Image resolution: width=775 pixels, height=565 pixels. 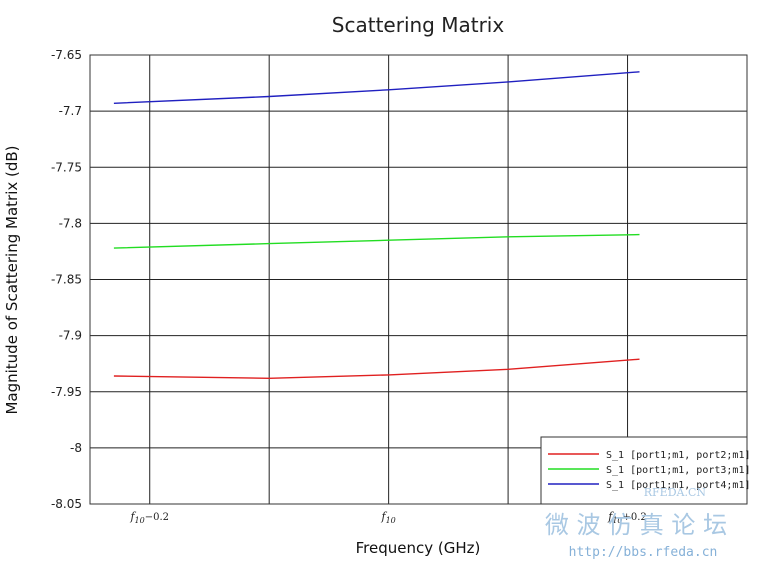 What do you see at coordinates (70, 223) in the screenshot?
I see `y-tick-label: -7.8` at bounding box center [70, 223].